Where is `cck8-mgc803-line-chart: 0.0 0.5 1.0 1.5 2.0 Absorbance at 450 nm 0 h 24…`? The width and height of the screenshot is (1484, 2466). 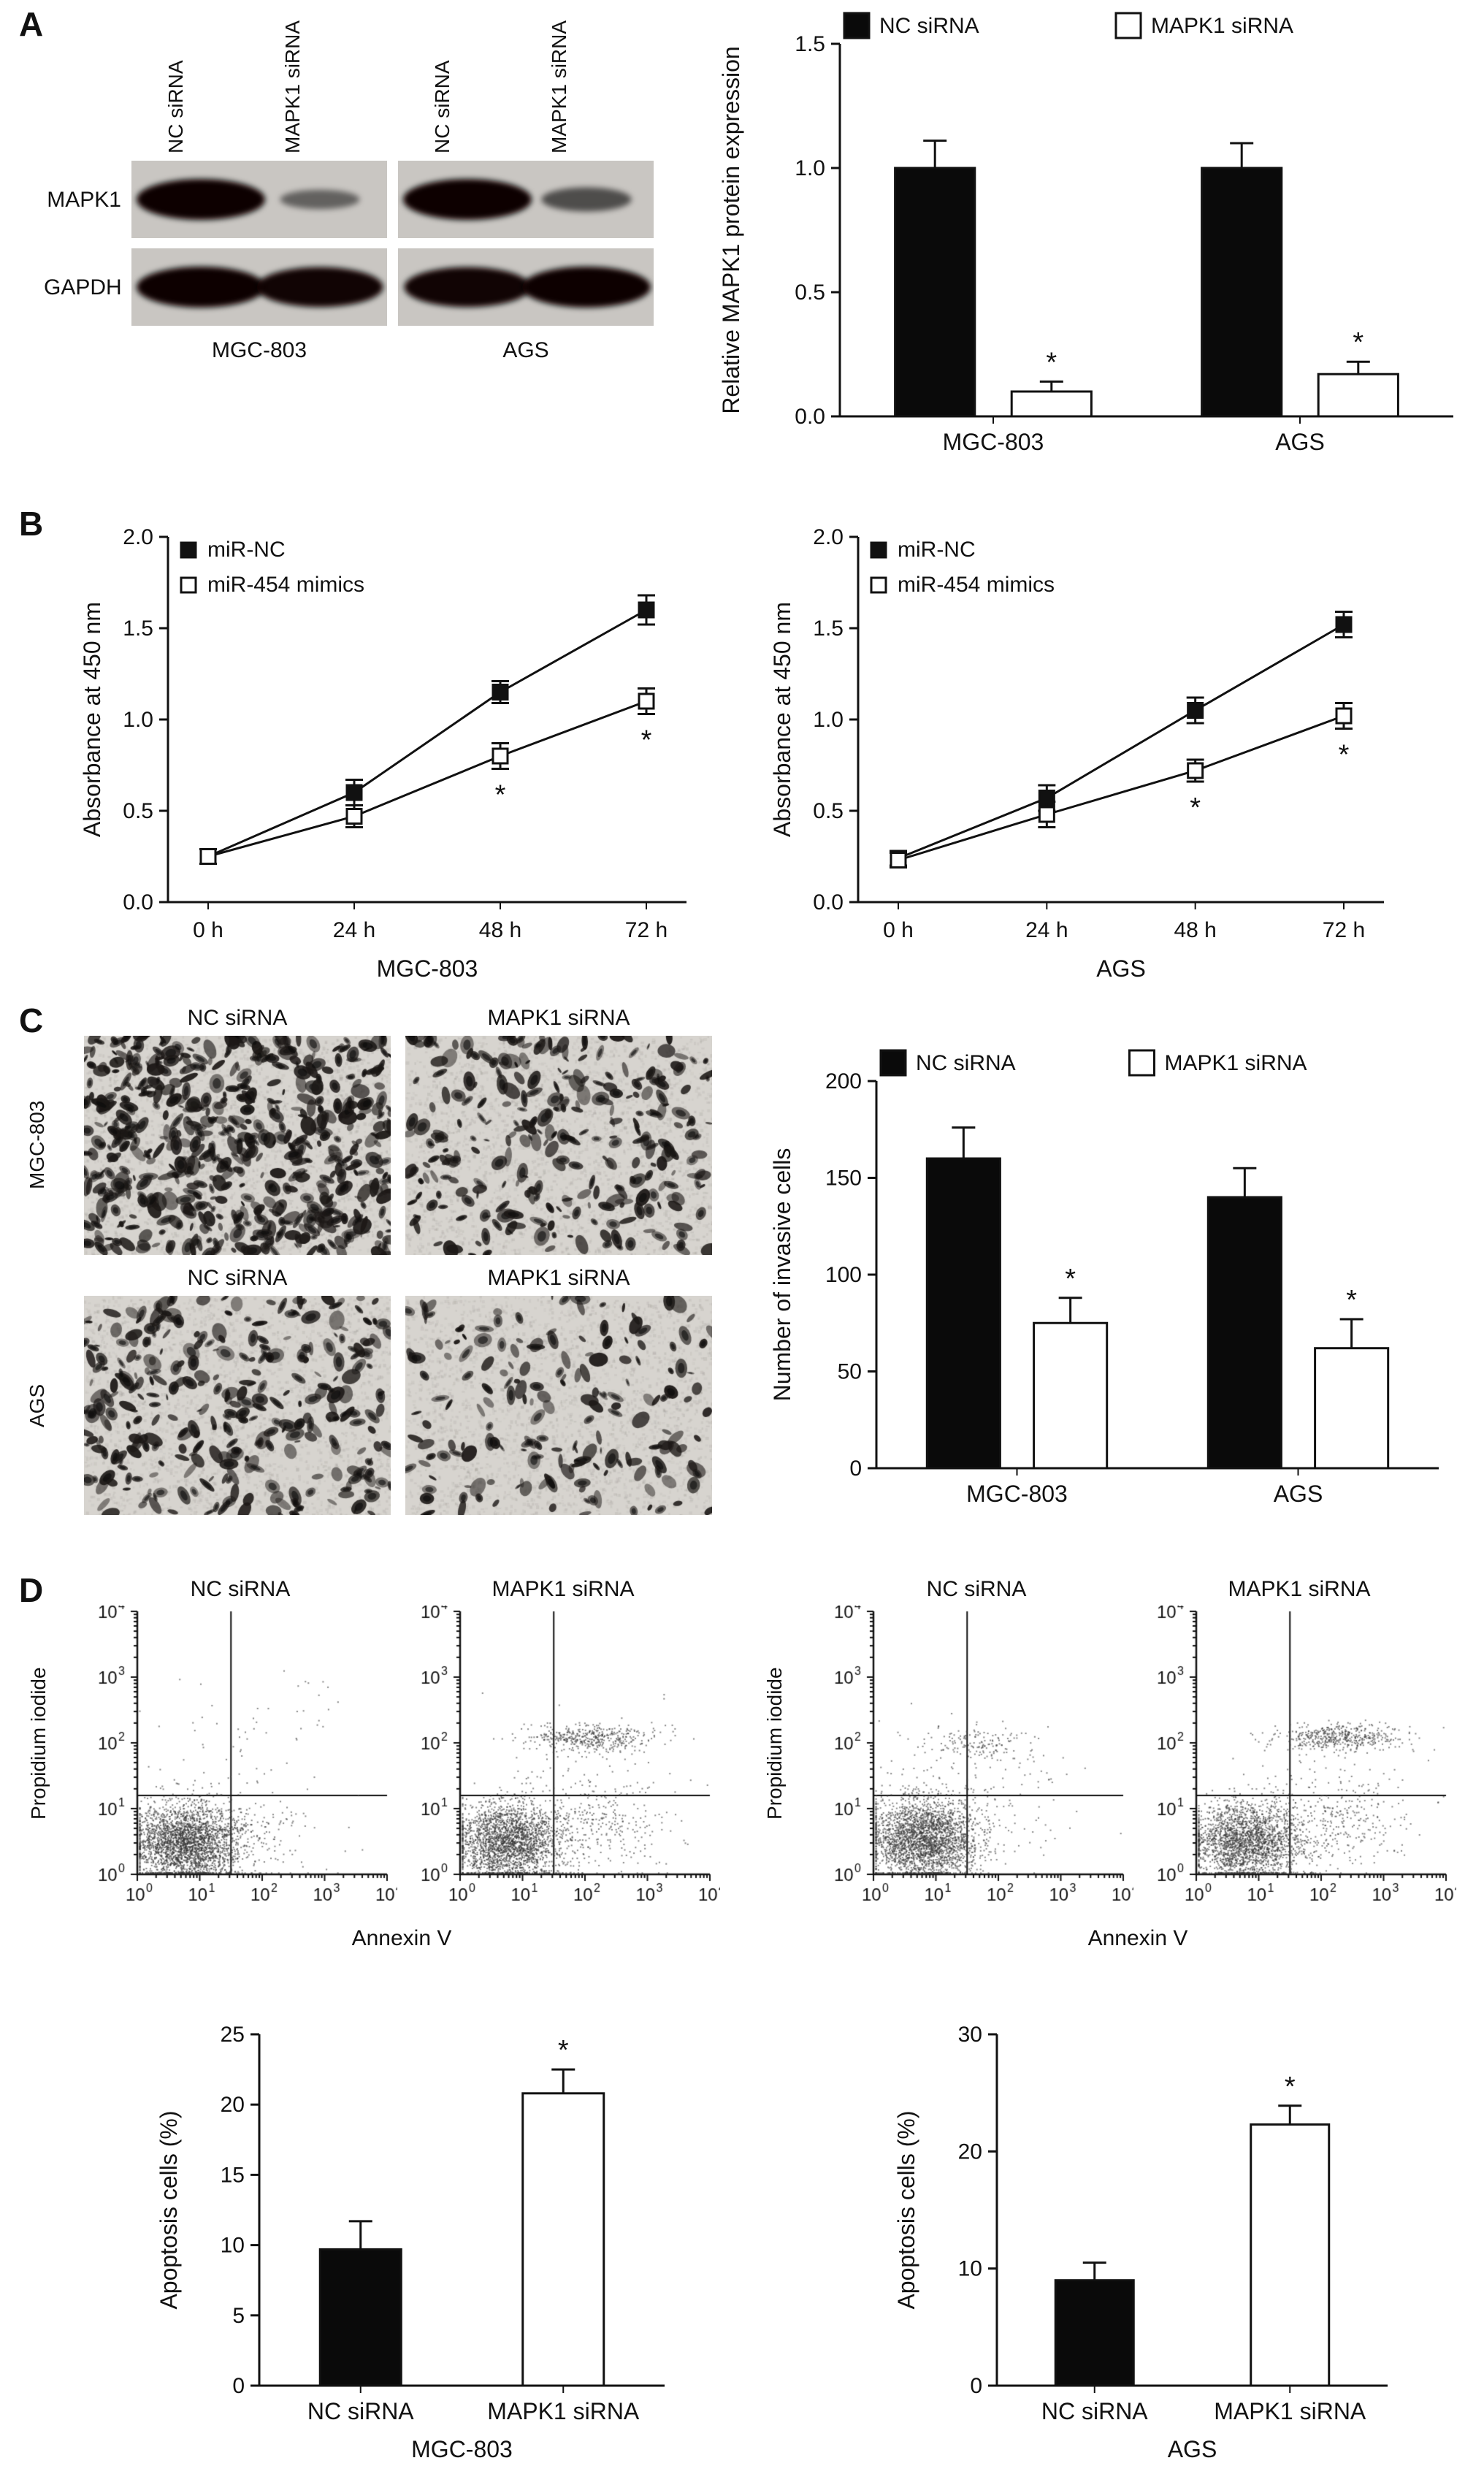
cck8-mgc803-line-chart: 0.0 0.5 1.0 1.5 2.0 Absorbance at 450 nm 0 h 24… is located at coordinates (383, 753).